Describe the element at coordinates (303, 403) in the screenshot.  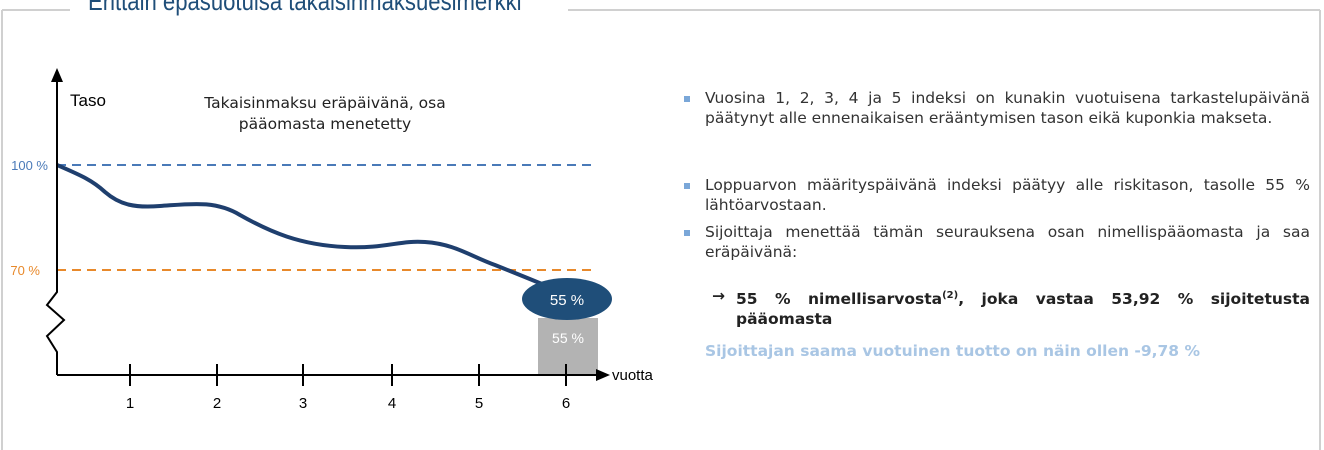
I see `x-tick-label: 3` at that location.